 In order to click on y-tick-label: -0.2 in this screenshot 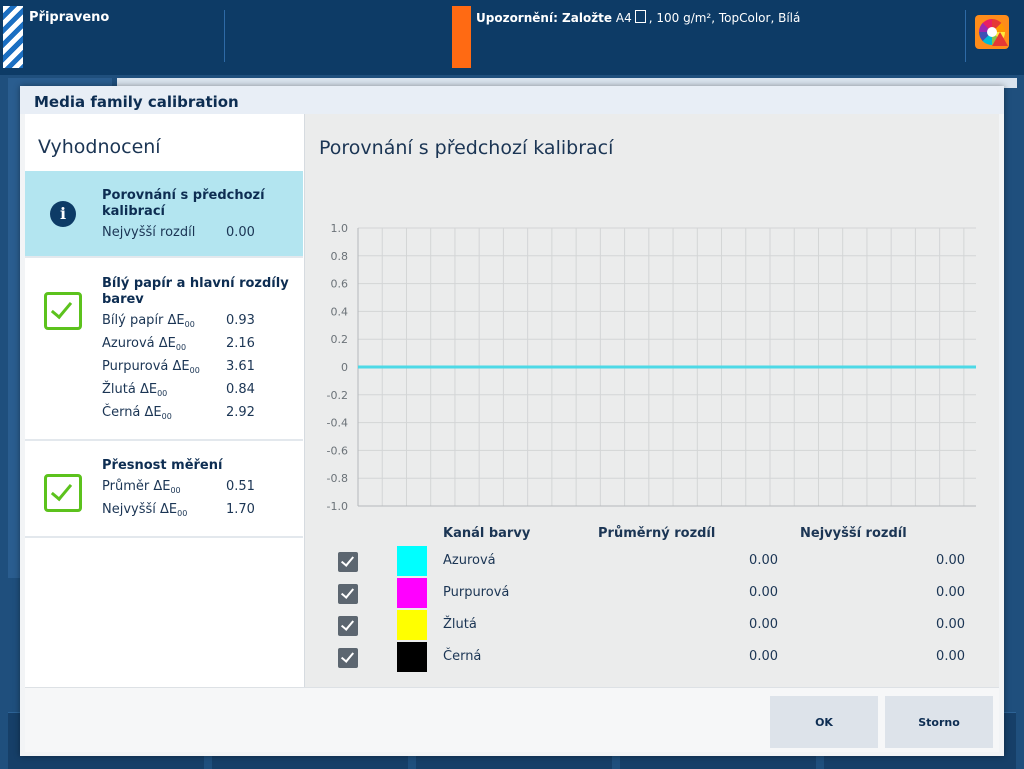, I will do `click(337, 395)`.